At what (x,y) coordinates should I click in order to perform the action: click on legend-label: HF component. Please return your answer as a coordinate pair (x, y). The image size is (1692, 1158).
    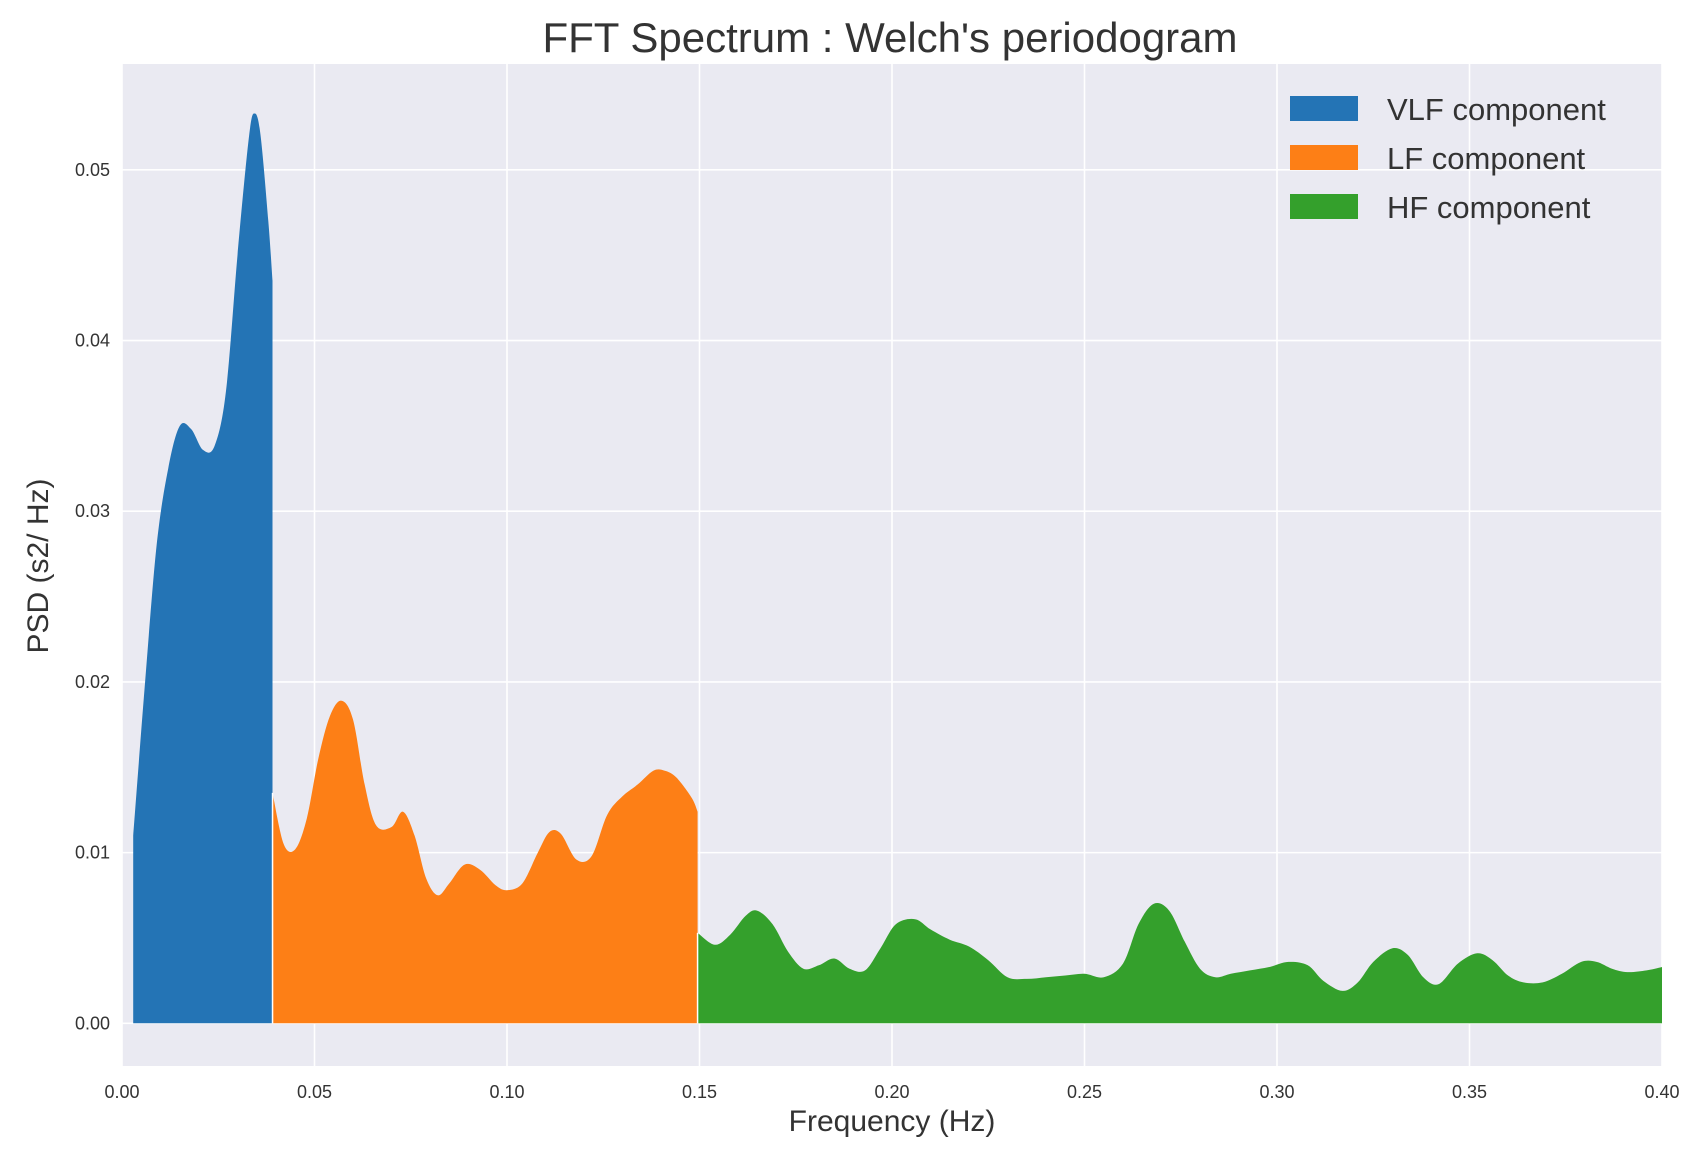
    Looking at the image, I should click on (1489, 207).